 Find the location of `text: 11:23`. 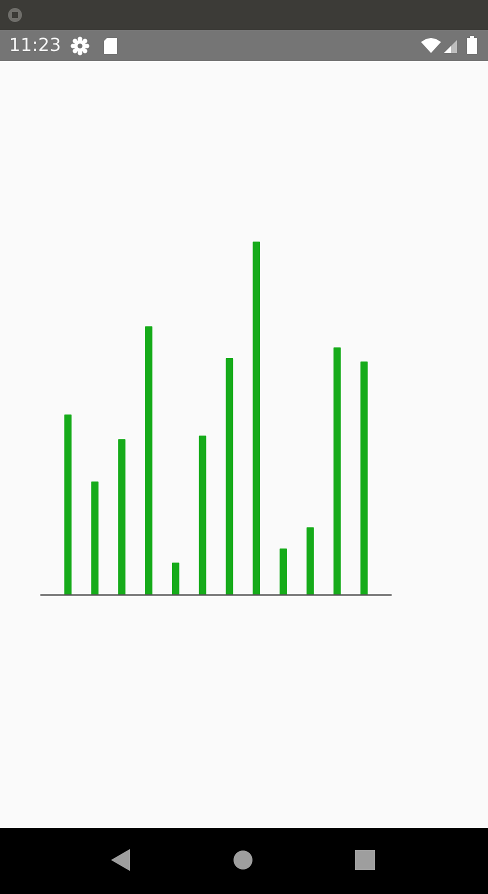

text: 11:23 is located at coordinates (35, 45).